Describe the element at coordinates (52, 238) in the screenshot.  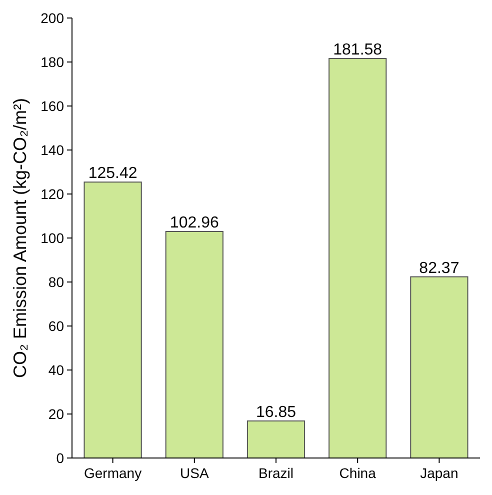
I see `y-tick-label: 100` at that location.